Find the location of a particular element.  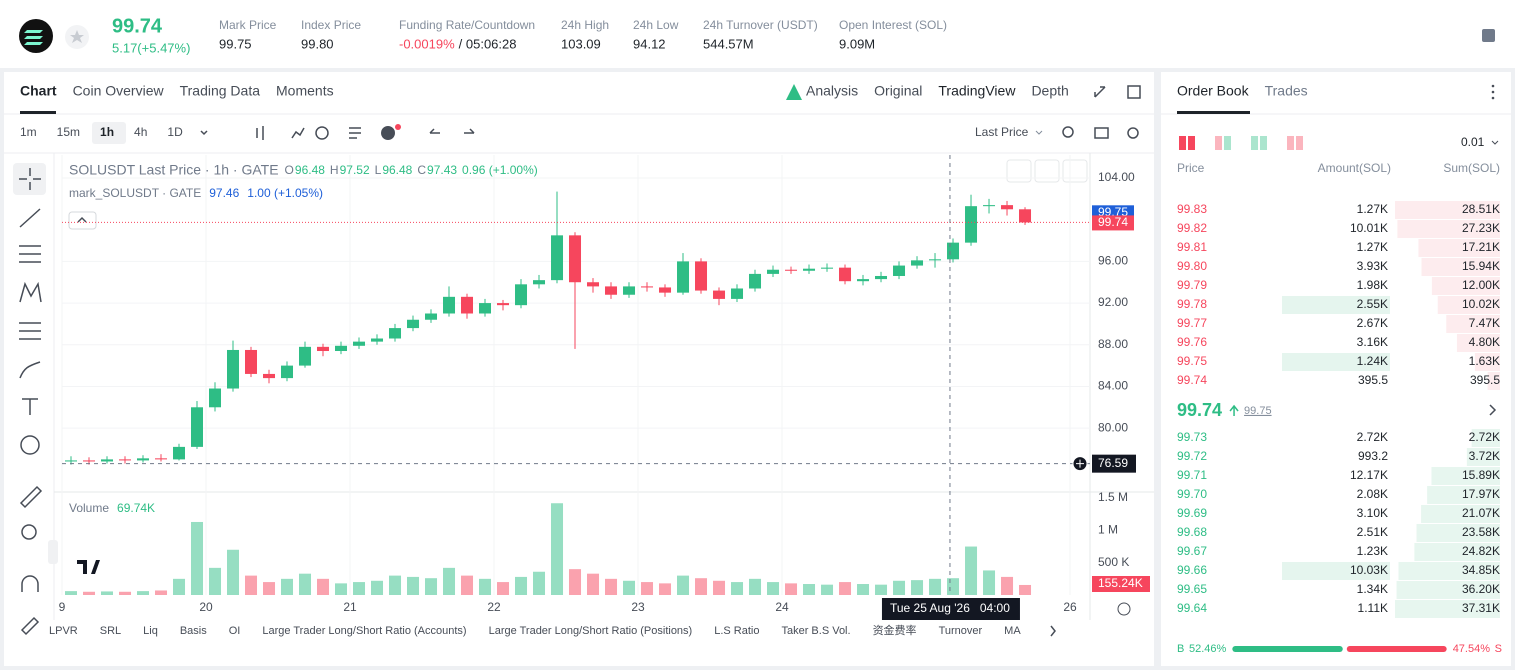

indicator: L.S Ratio is located at coordinates (736, 631).